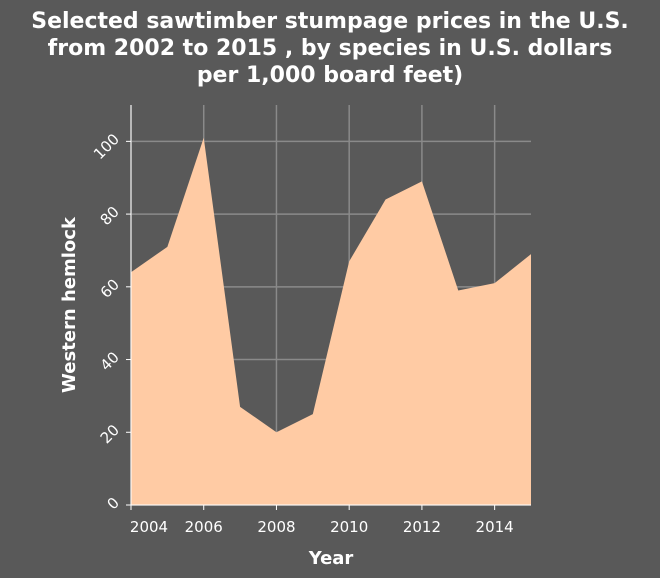 This screenshot has width=660, height=578. Describe the element at coordinates (331, 558) in the screenshot. I see `x-axis-label: Year` at that location.